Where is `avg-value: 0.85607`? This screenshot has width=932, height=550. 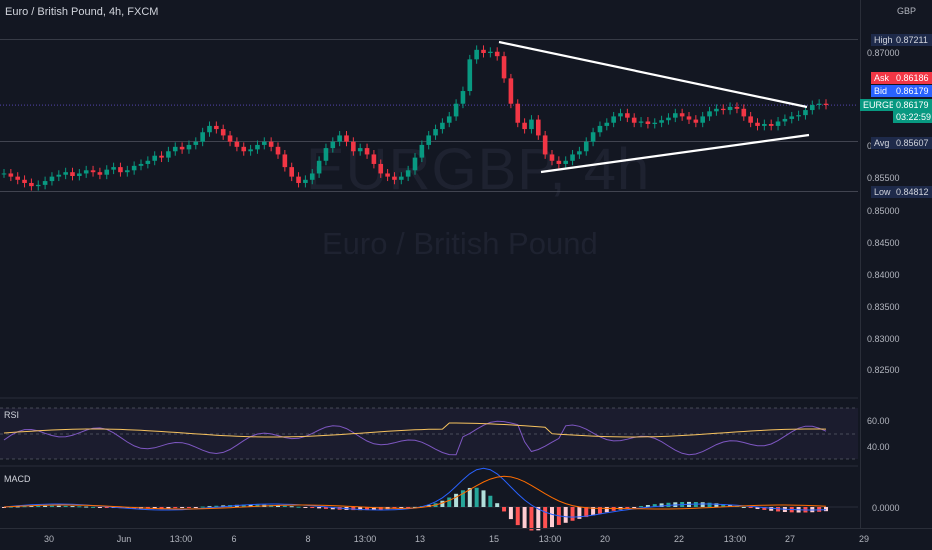 avg-value: 0.85607 is located at coordinates (912, 143).